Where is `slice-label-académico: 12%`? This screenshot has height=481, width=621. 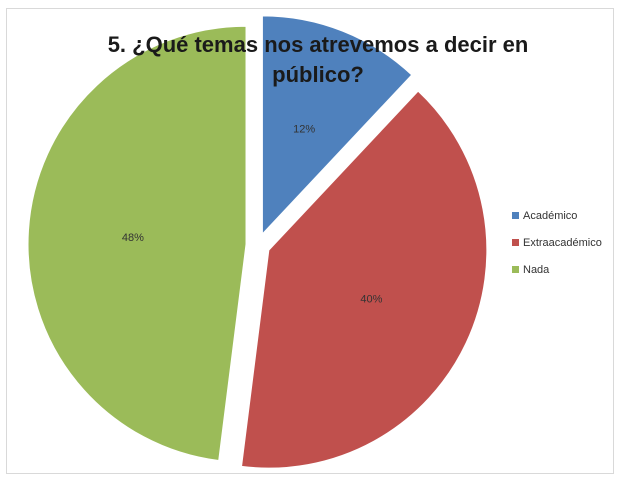 slice-label-académico: 12% is located at coordinates (304, 129).